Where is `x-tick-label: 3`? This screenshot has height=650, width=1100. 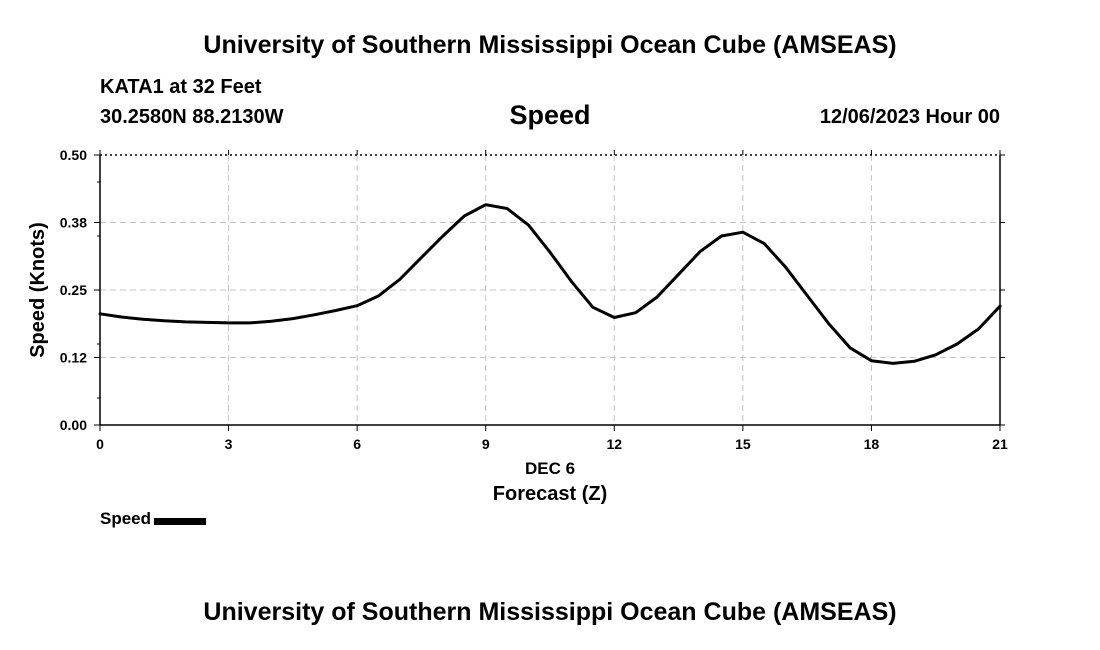 x-tick-label: 3 is located at coordinates (229, 444).